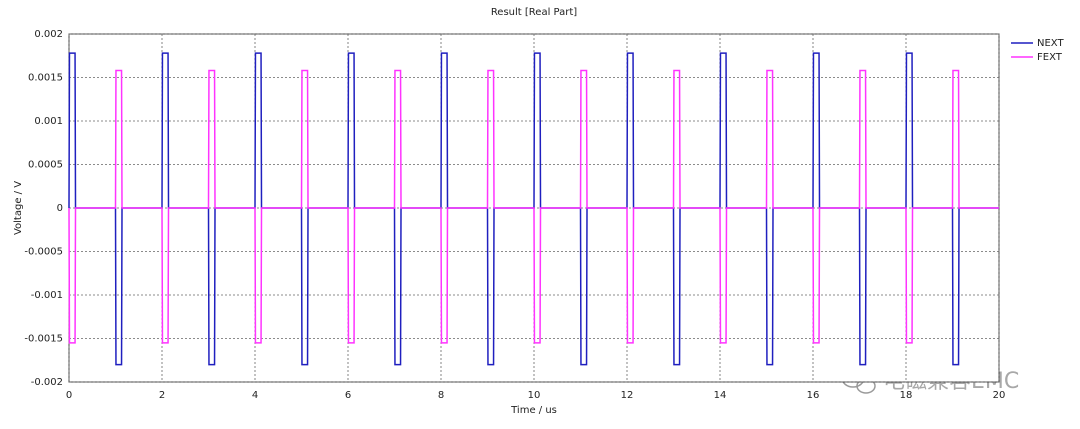  Describe the element at coordinates (533, 410) in the screenshot. I see `x-axis-label: Time / us` at that location.